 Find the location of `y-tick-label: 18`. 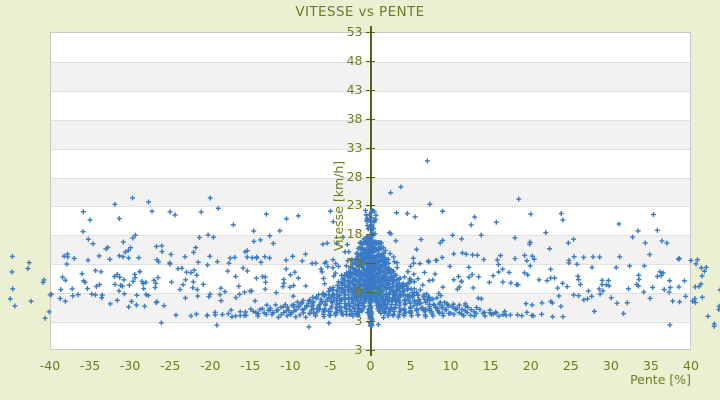

y-tick-label: 18 is located at coordinates (354, 234).